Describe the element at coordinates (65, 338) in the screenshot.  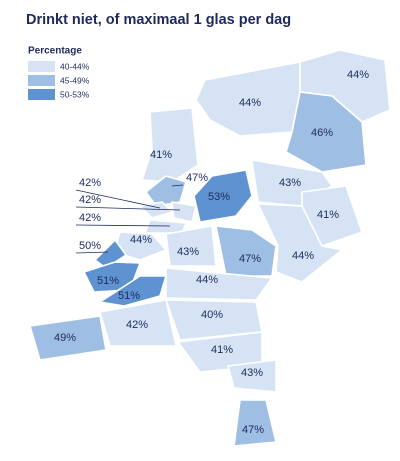
I see `region-label: 49%` at that location.